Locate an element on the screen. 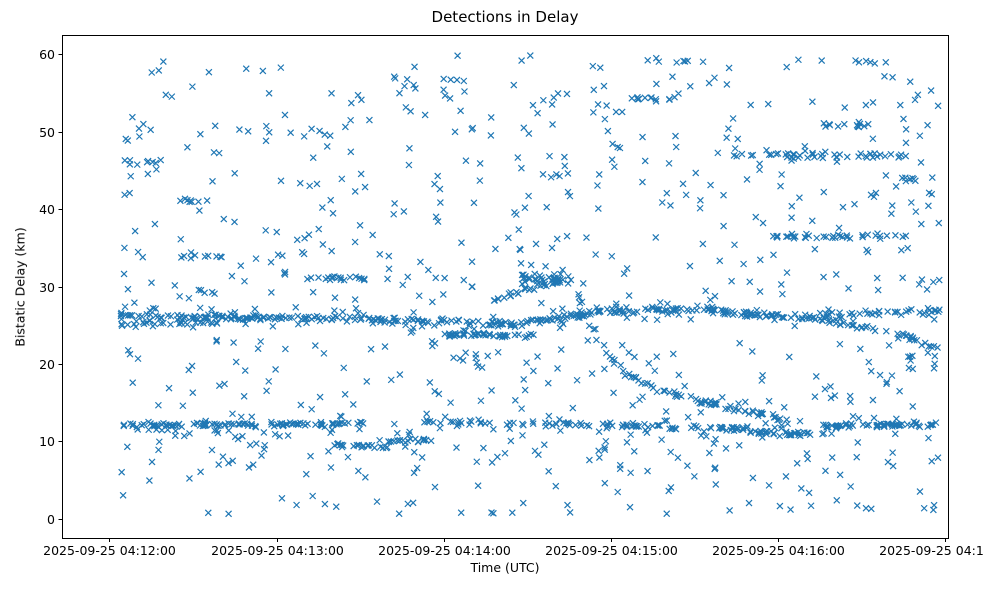 The width and height of the screenshot is (983, 590). y-axis-label: Bistatic Delay (km) is located at coordinates (20, 287).